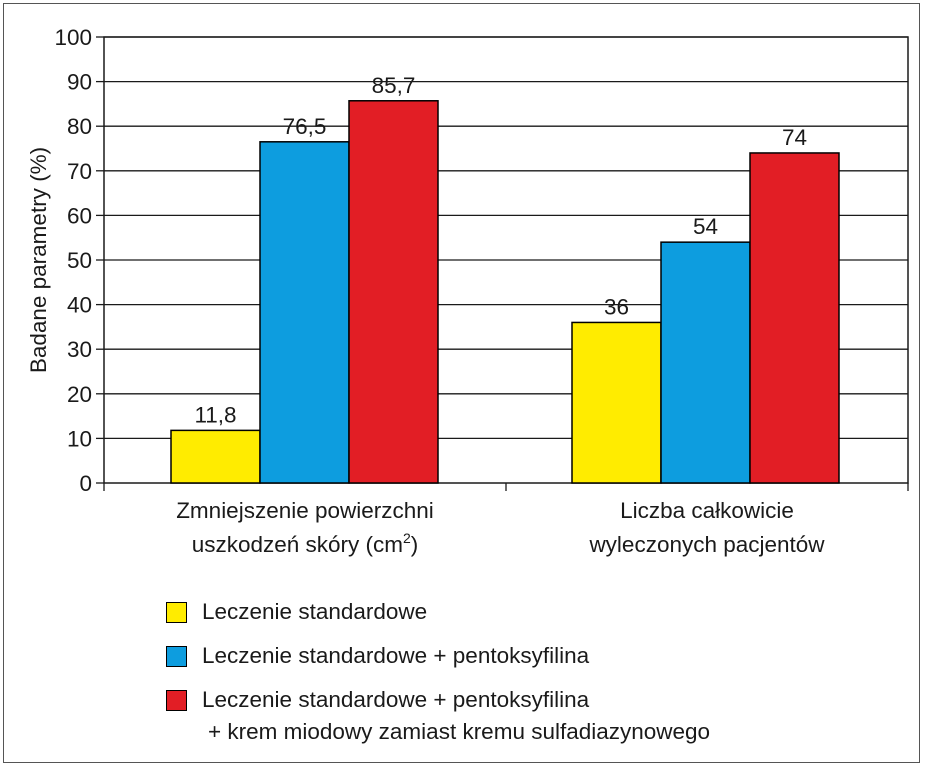 This screenshot has width=925, height=768. Describe the element at coordinates (79, 126) in the screenshot. I see `y-tick-label: 80` at that location.